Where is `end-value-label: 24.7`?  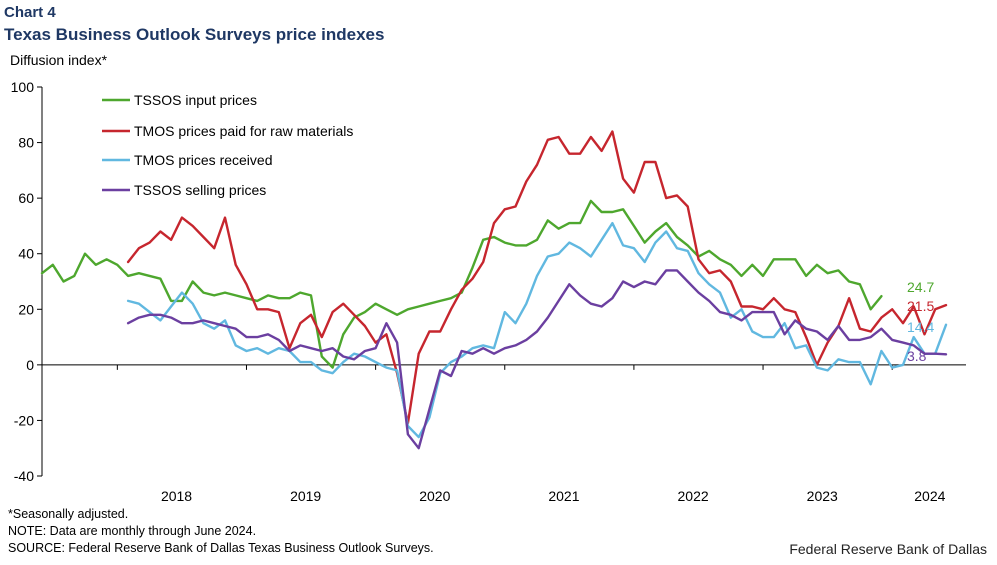 end-value-label: 24.7 is located at coordinates (920, 287).